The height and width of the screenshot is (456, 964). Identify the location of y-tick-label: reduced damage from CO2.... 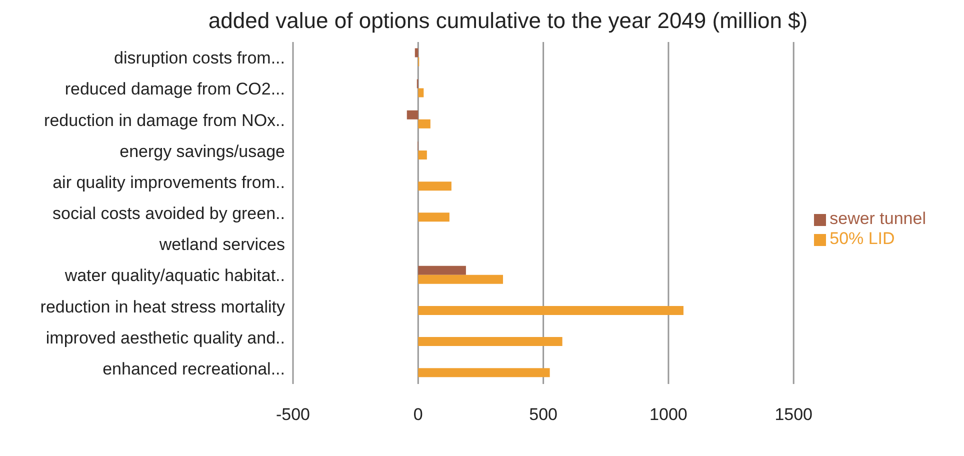
(174, 89).